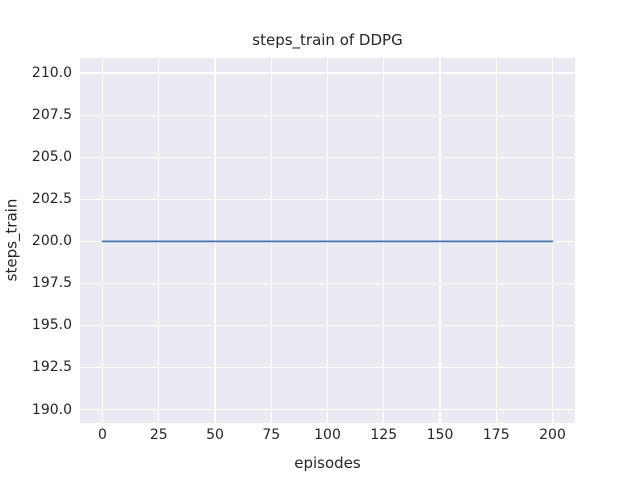 The width and height of the screenshot is (640, 480). I want to click on x-tick-label: 175, so click(496, 435).